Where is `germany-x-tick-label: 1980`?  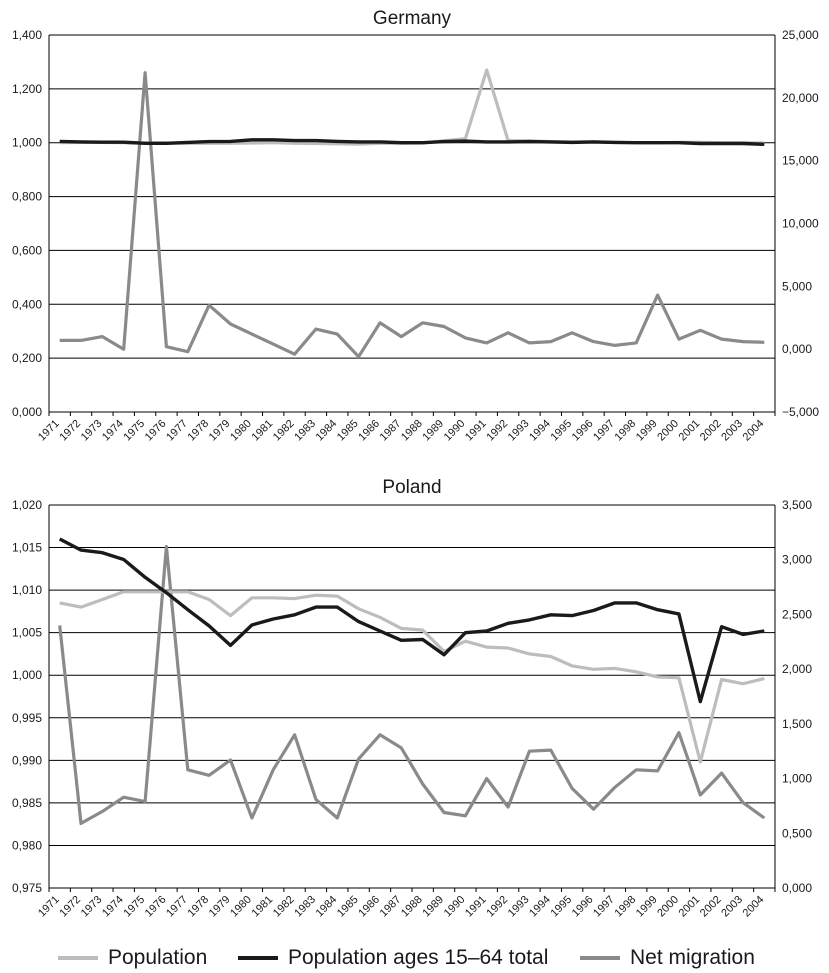
germany-x-tick-label: 1980 is located at coordinates (241, 431).